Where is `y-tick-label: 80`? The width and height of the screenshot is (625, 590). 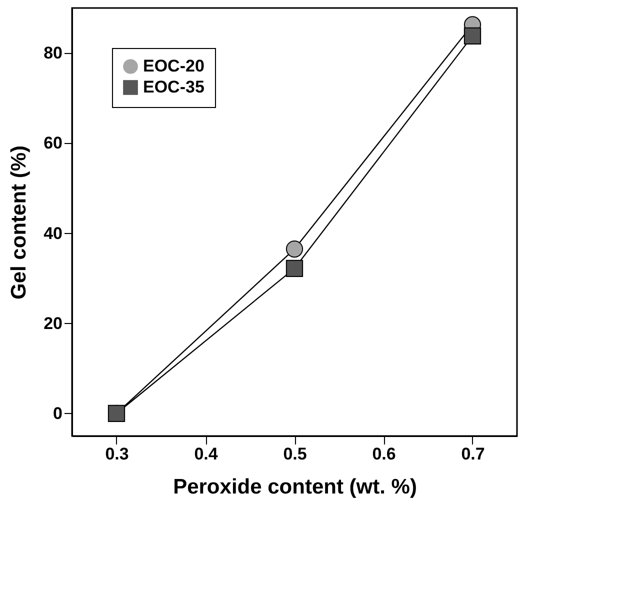
y-tick-label: 80 is located at coordinates (53, 53).